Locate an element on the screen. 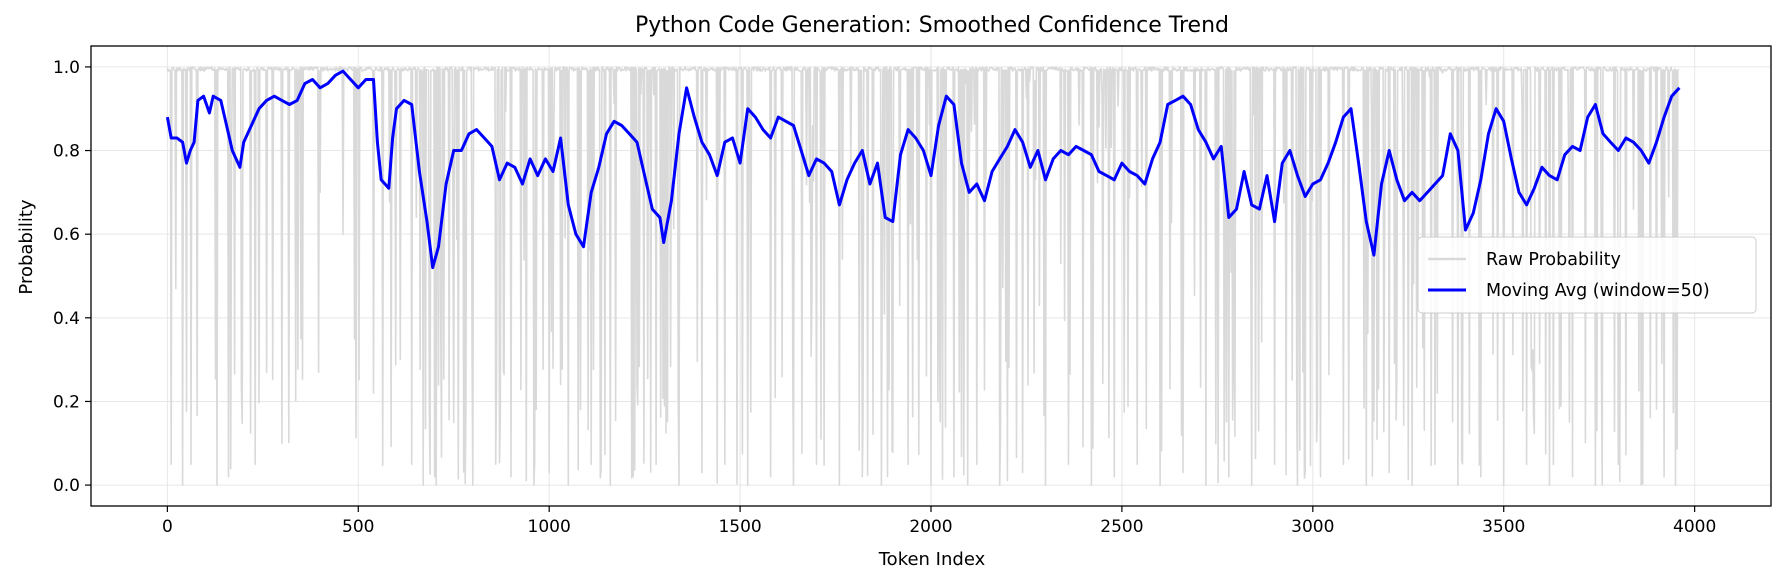 This screenshot has width=1785, height=588. y-tick-label: 0.6 is located at coordinates (66, 235).